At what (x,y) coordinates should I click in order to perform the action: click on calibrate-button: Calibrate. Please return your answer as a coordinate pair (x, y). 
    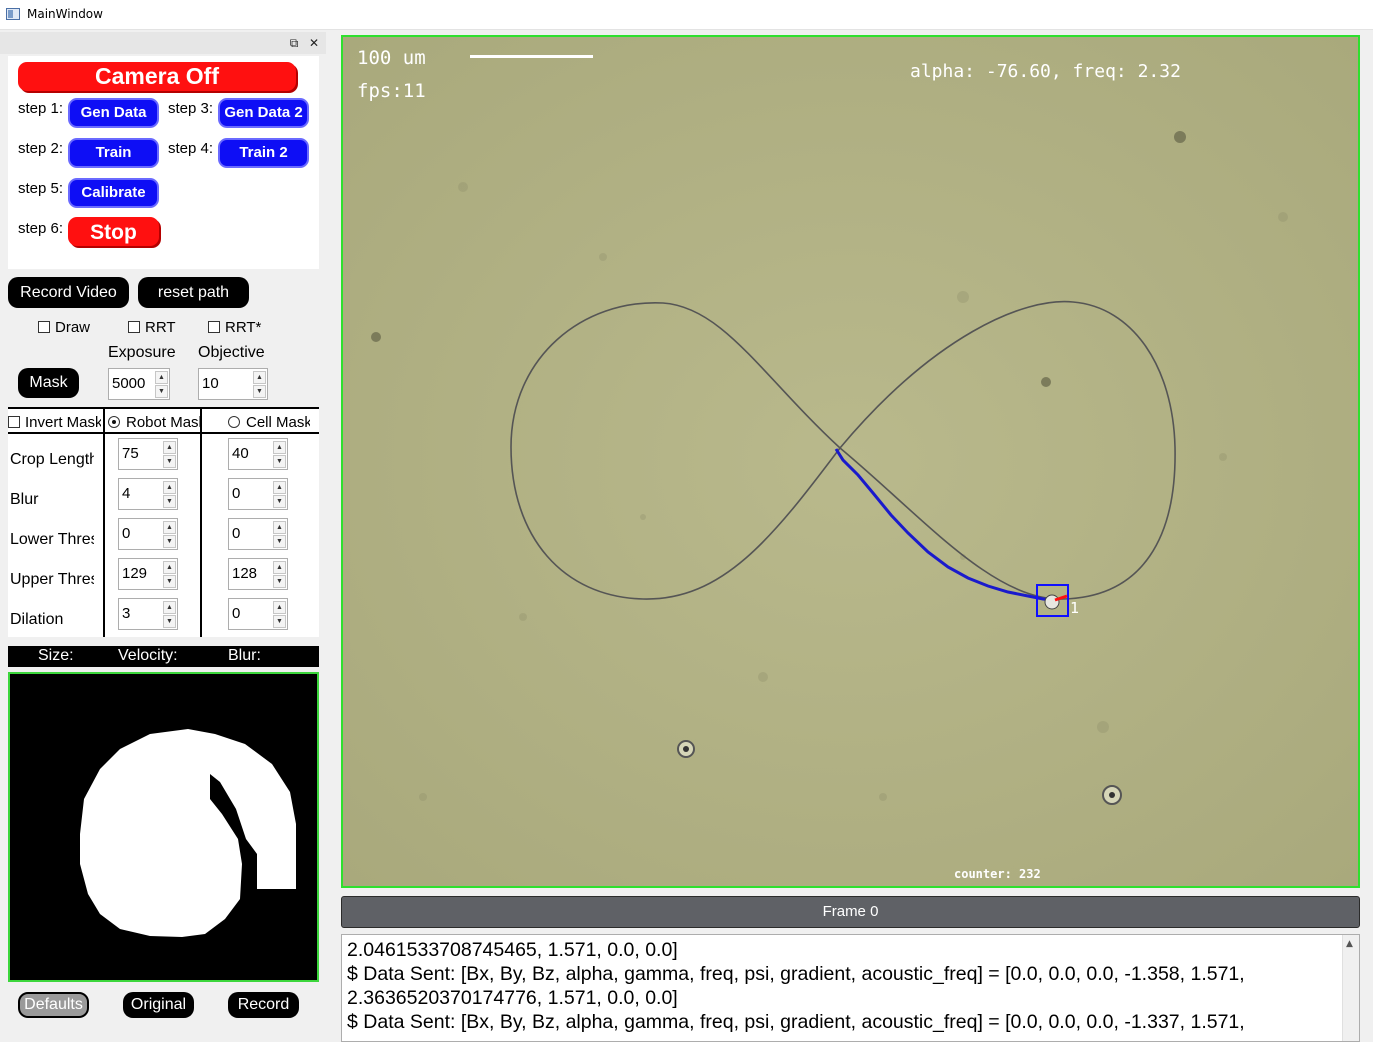
    Looking at the image, I should click on (113, 193).